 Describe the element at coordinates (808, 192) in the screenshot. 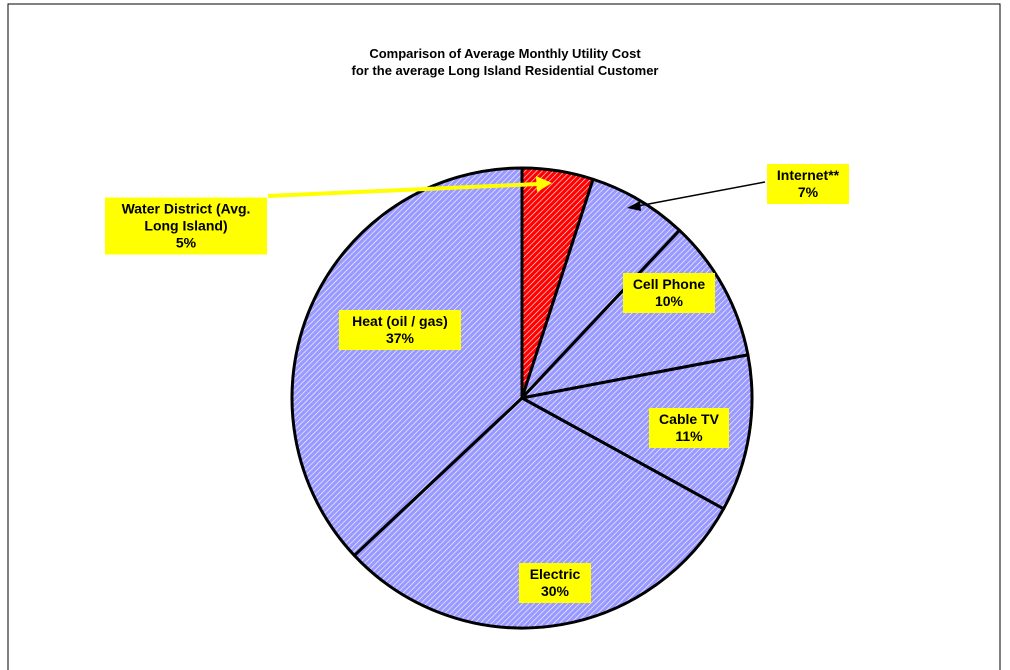

I see `value-label: 7%` at that location.